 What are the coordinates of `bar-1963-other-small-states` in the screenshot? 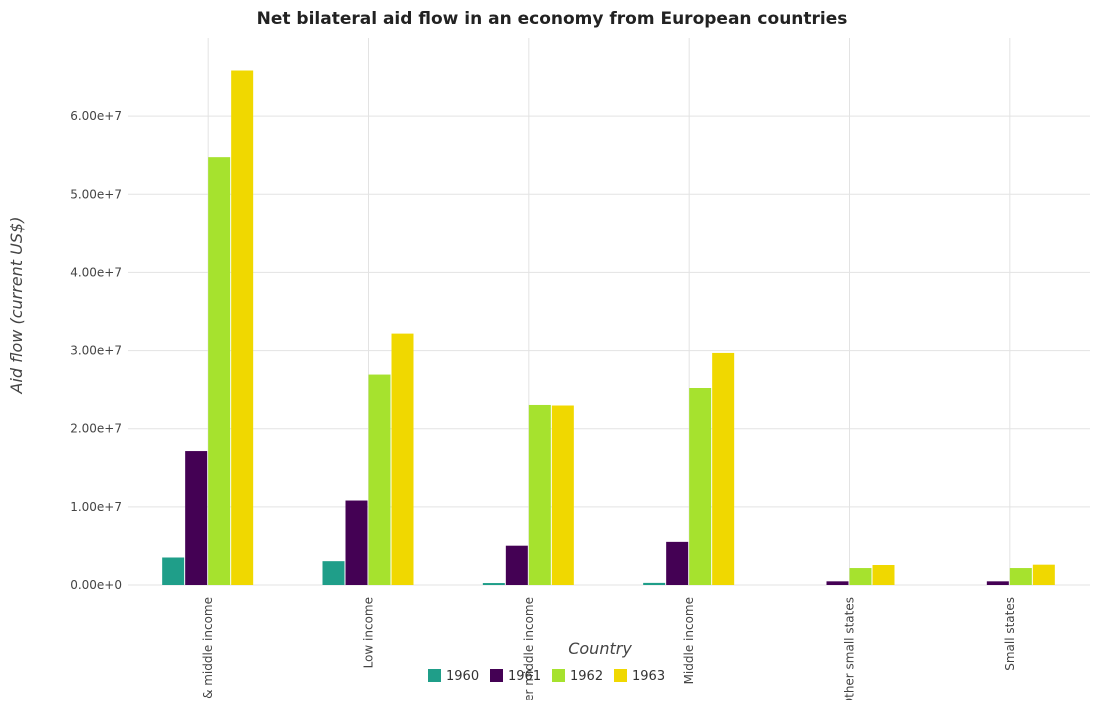 It's located at (883, 574).